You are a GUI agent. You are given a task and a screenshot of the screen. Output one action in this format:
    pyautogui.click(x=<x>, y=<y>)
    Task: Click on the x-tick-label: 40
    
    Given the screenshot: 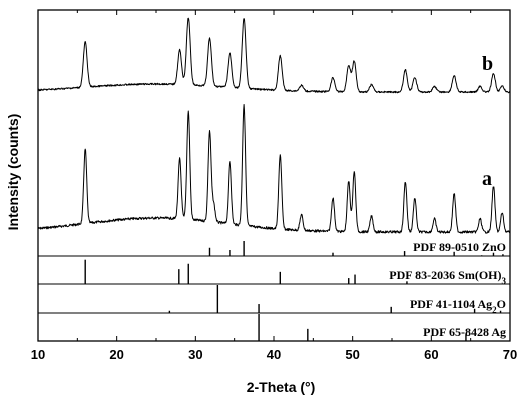 What is the action you would take?
    pyautogui.click(x=274, y=354)
    